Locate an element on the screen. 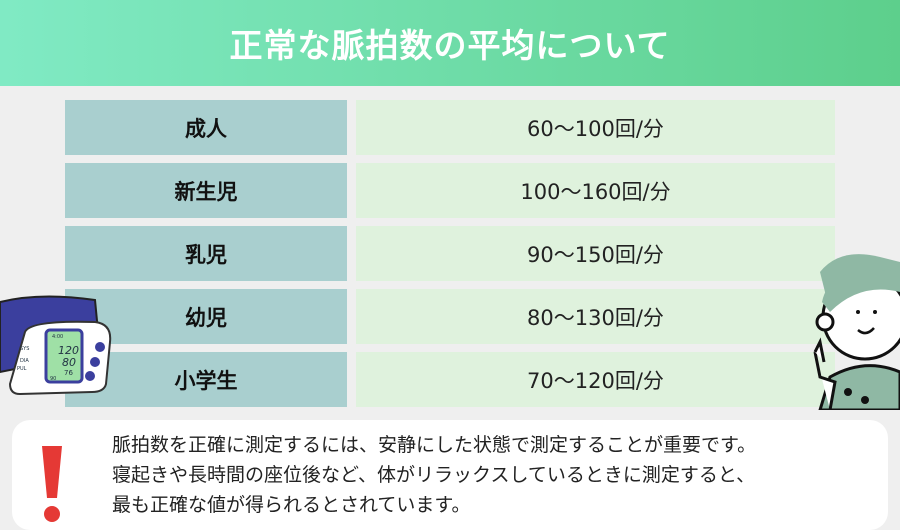  age-label: 小学生 is located at coordinates (206, 379).